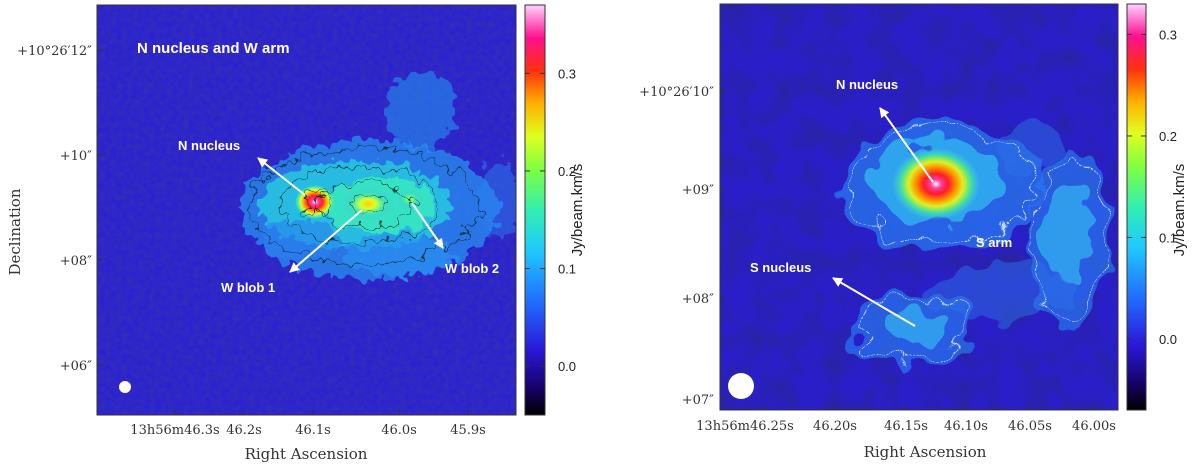 This screenshot has height=473, width=1200. I want to click on panel-1-colorbar, so click(535, 210).